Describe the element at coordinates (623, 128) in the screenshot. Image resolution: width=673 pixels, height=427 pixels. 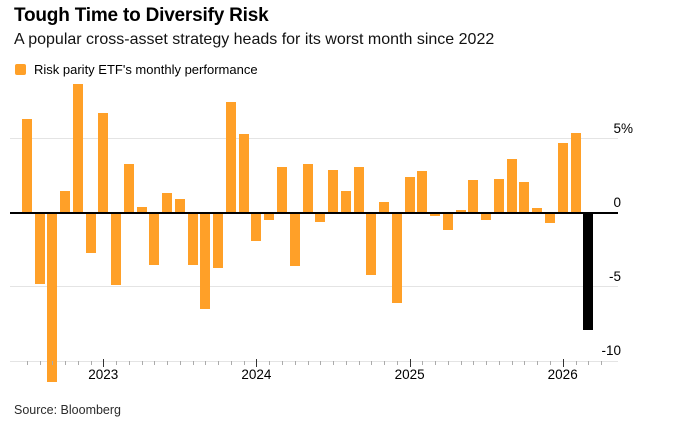
I see `y-axis-label: 5%` at that location.